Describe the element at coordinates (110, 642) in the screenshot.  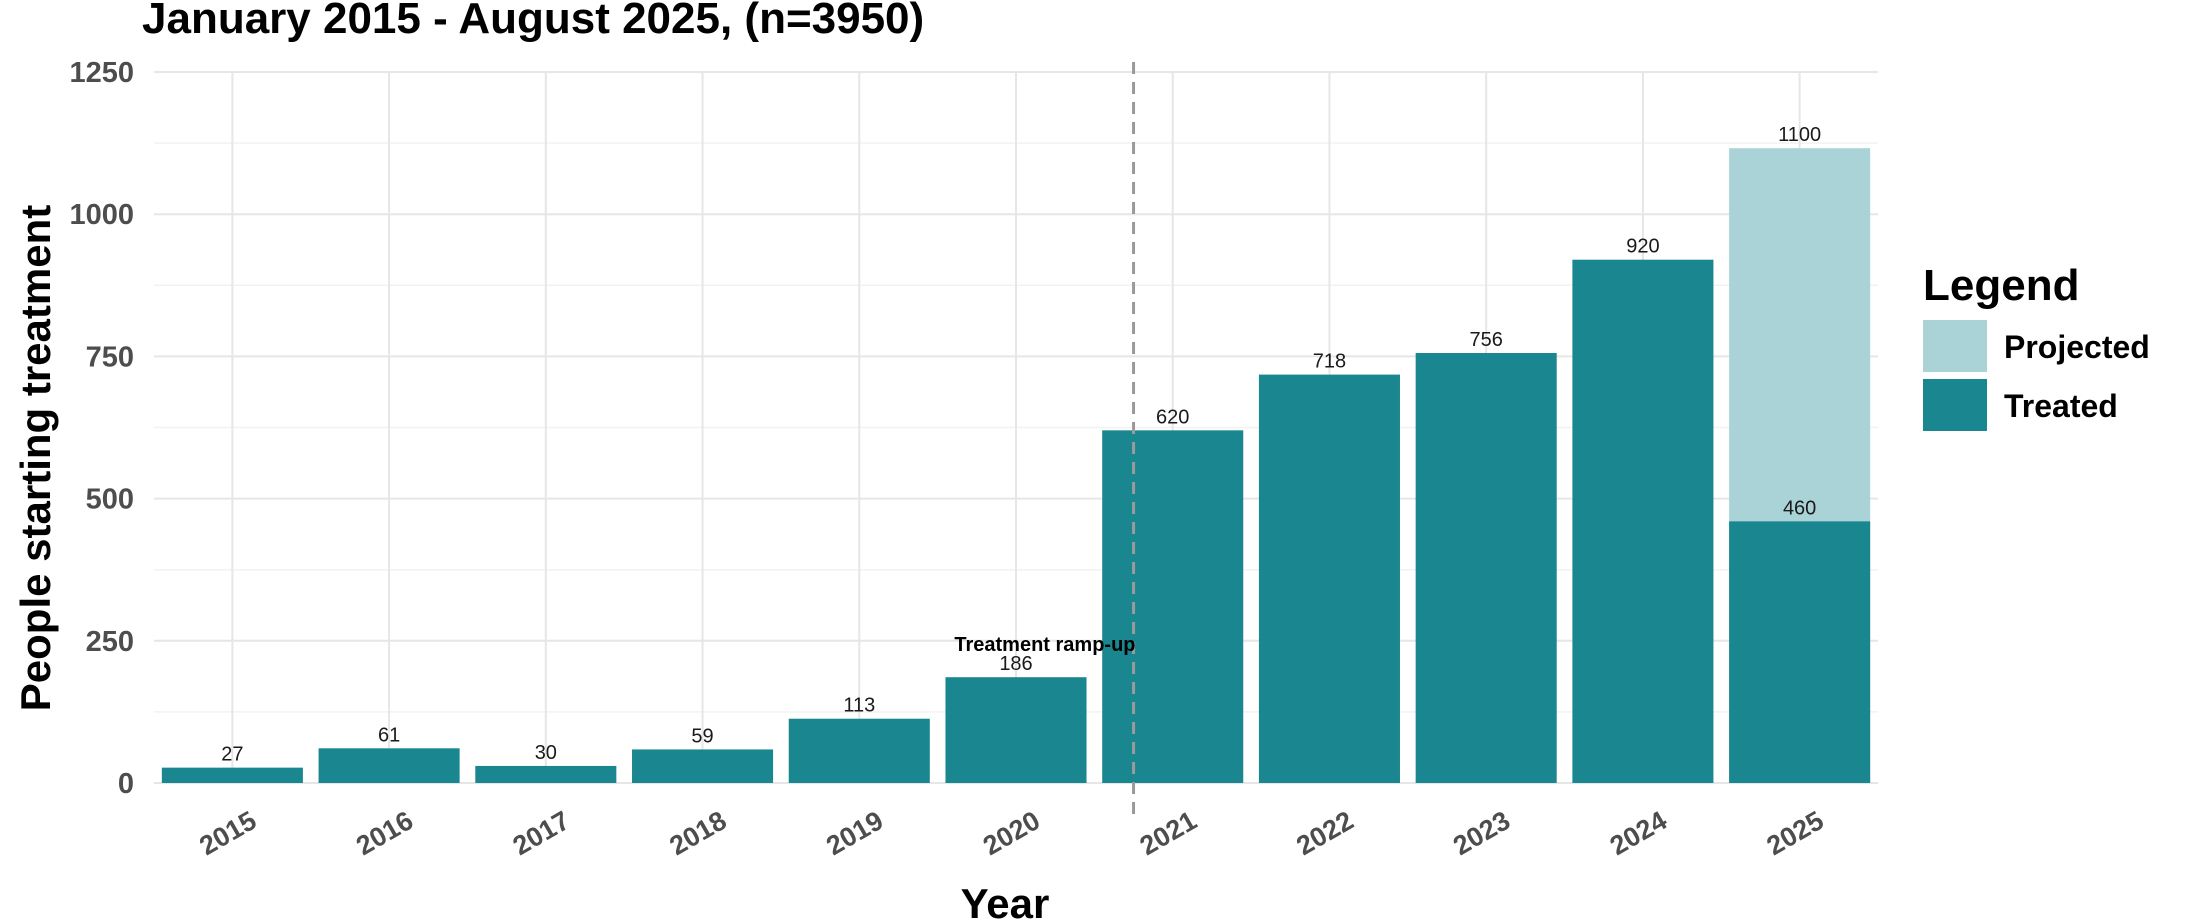
I see `y-tick-label: 250` at that location.